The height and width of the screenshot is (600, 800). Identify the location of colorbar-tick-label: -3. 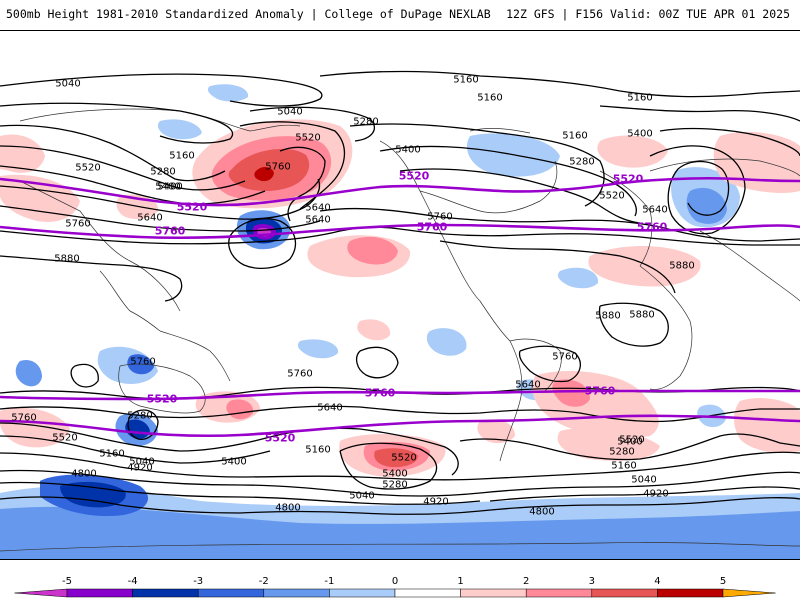
(198, 581).